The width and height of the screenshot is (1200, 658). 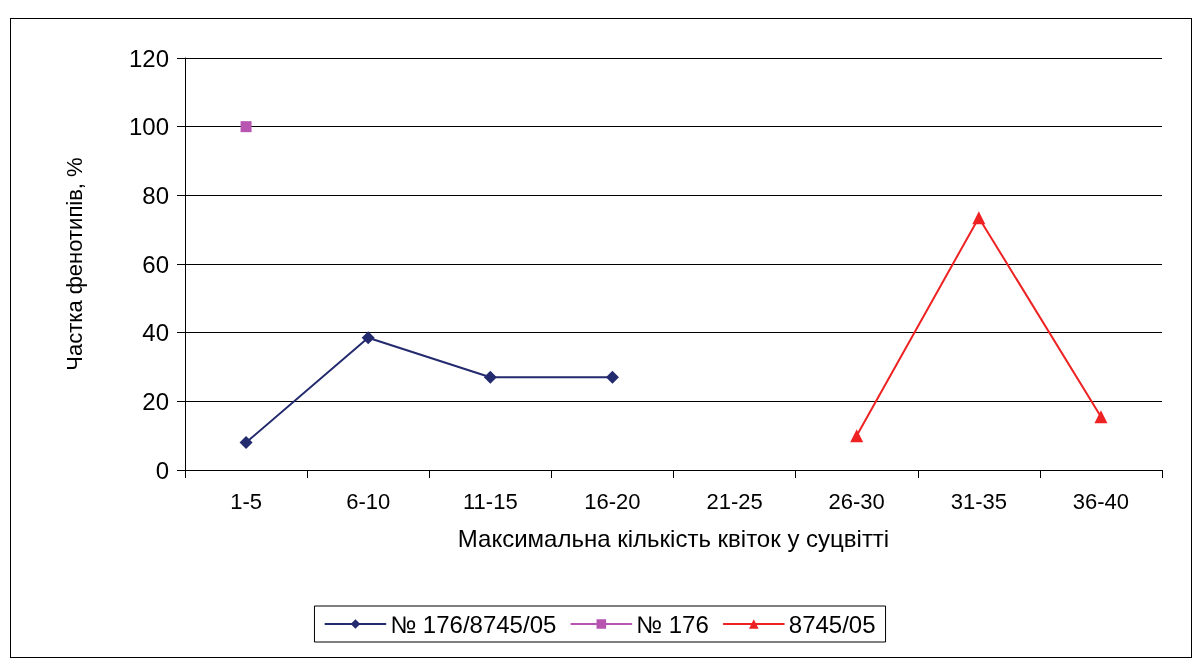 What do you see at coordinates (148, 58) in the screenshot?
I see `y-tick-label: 120` at bounding box center [148, 58].